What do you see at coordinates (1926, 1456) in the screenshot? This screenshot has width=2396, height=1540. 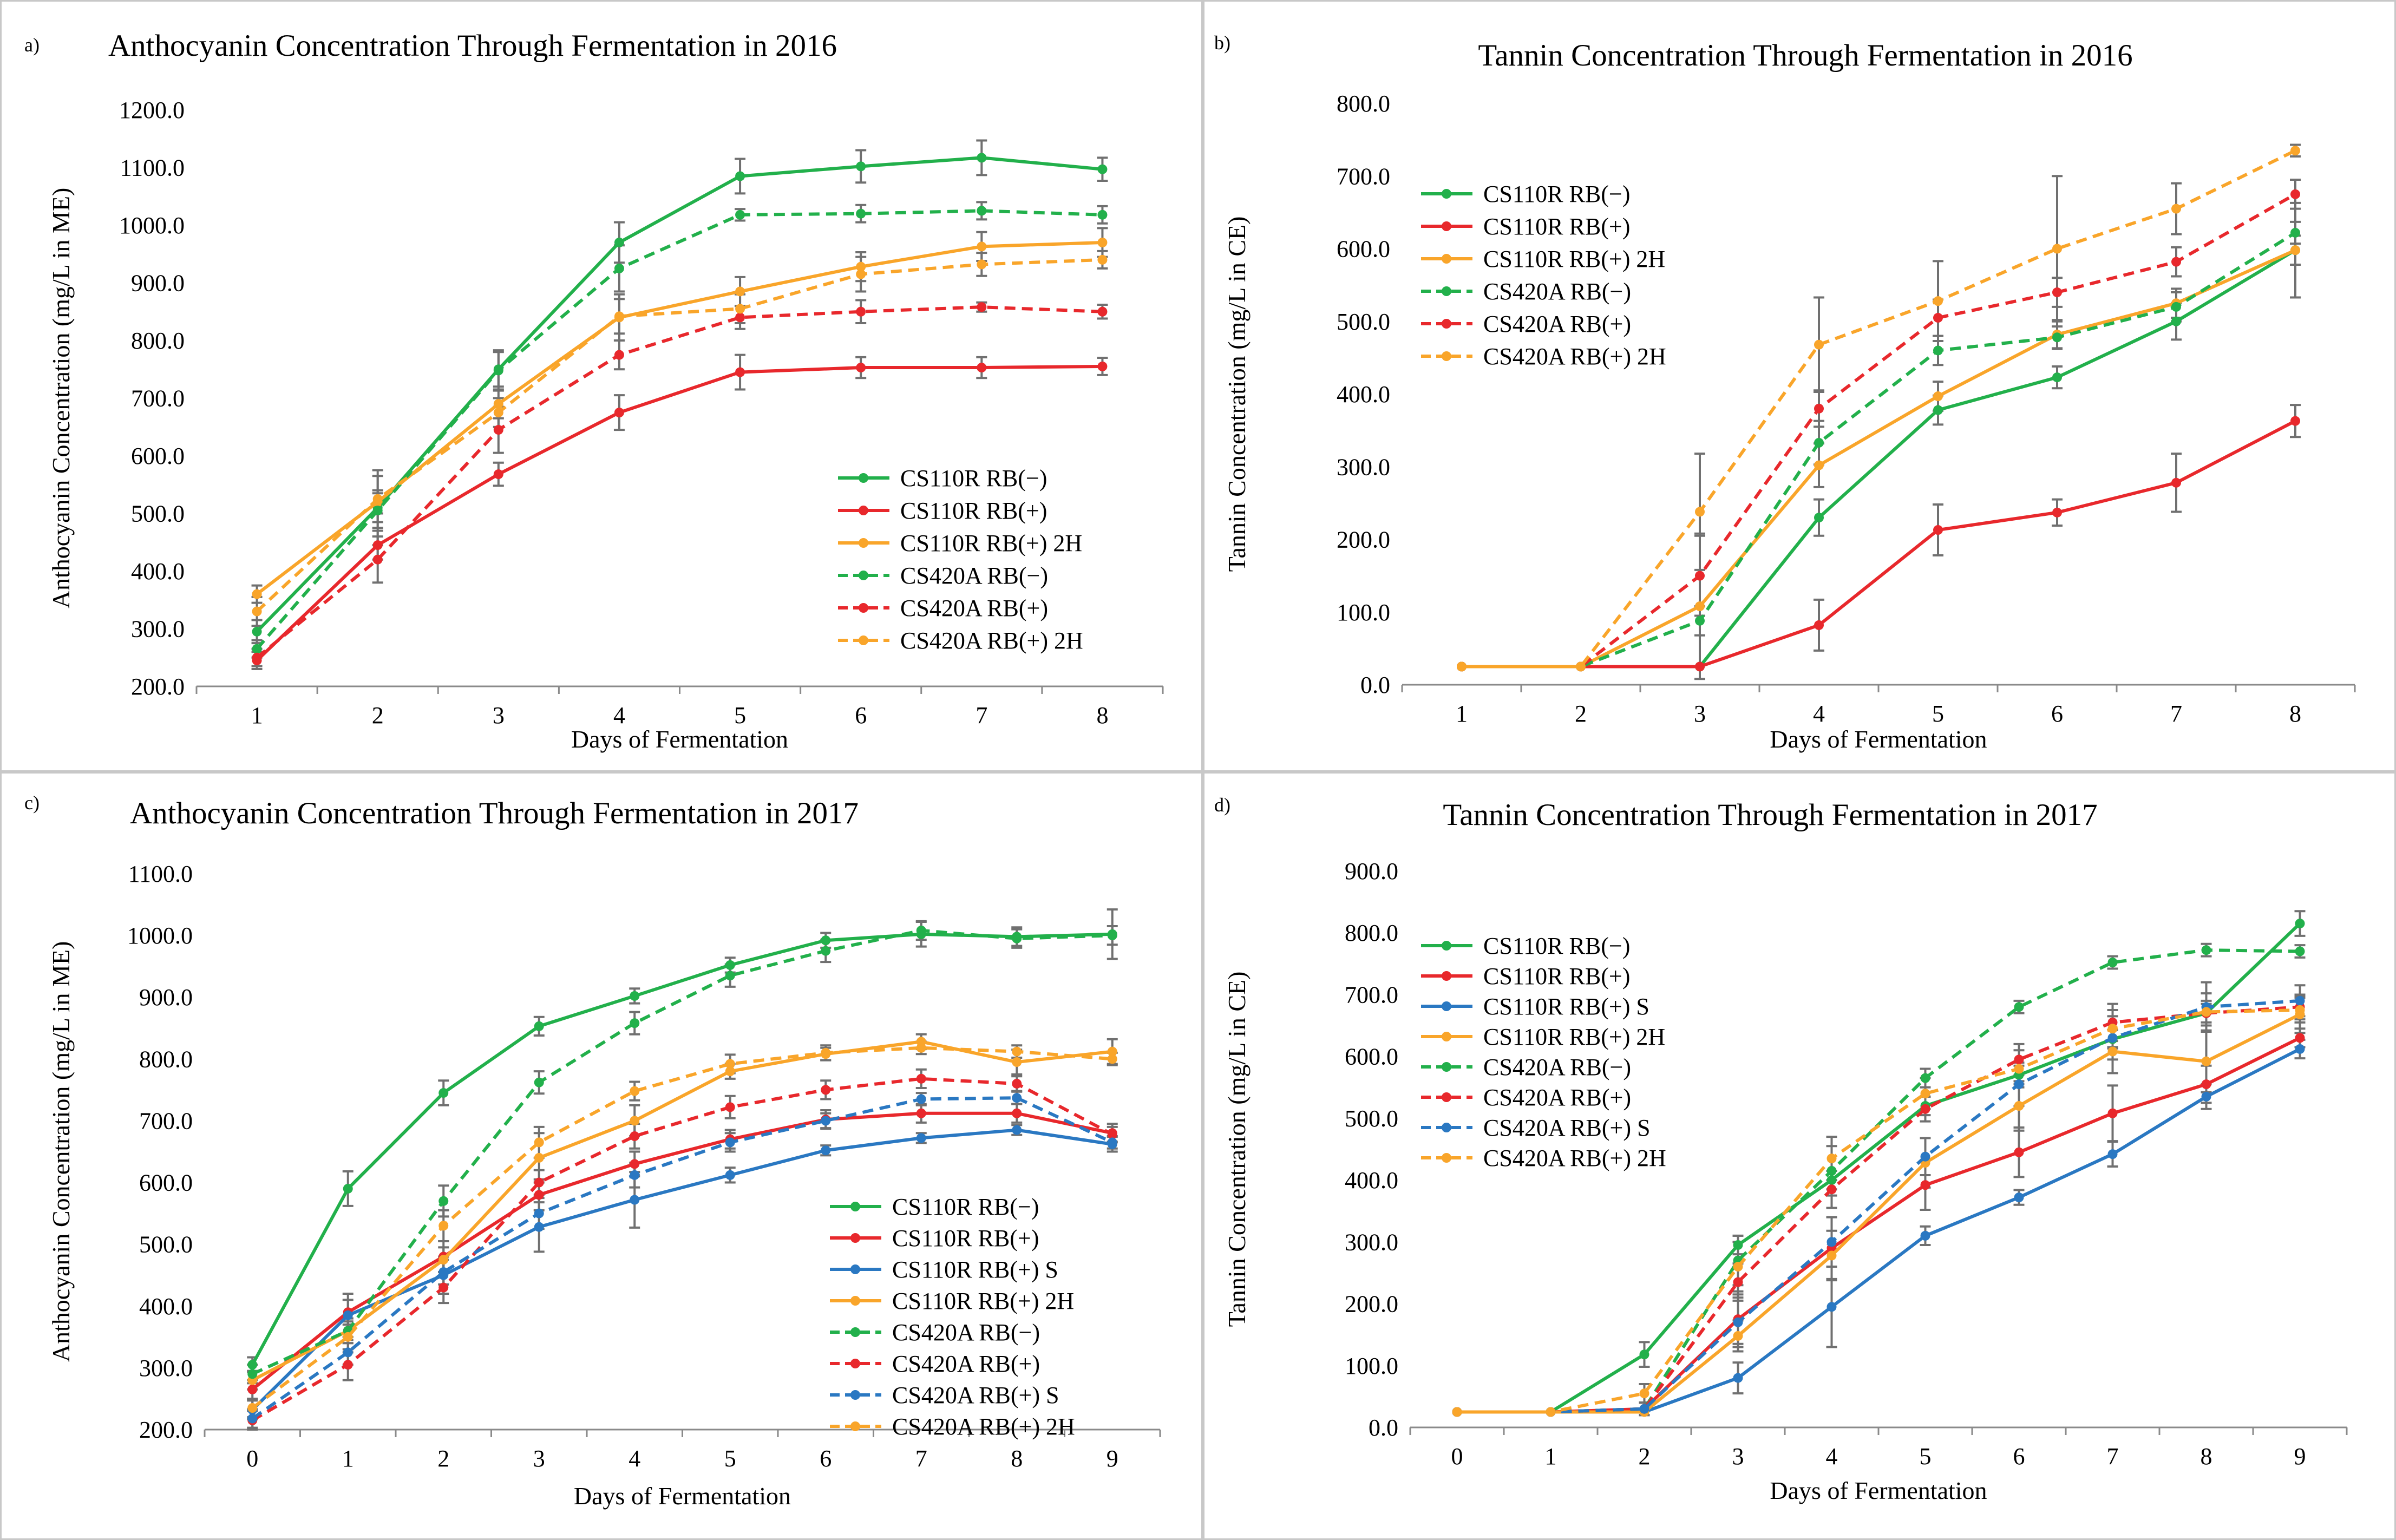 I see `x-tick-label: 5` at bounding box center [1926, 1456].